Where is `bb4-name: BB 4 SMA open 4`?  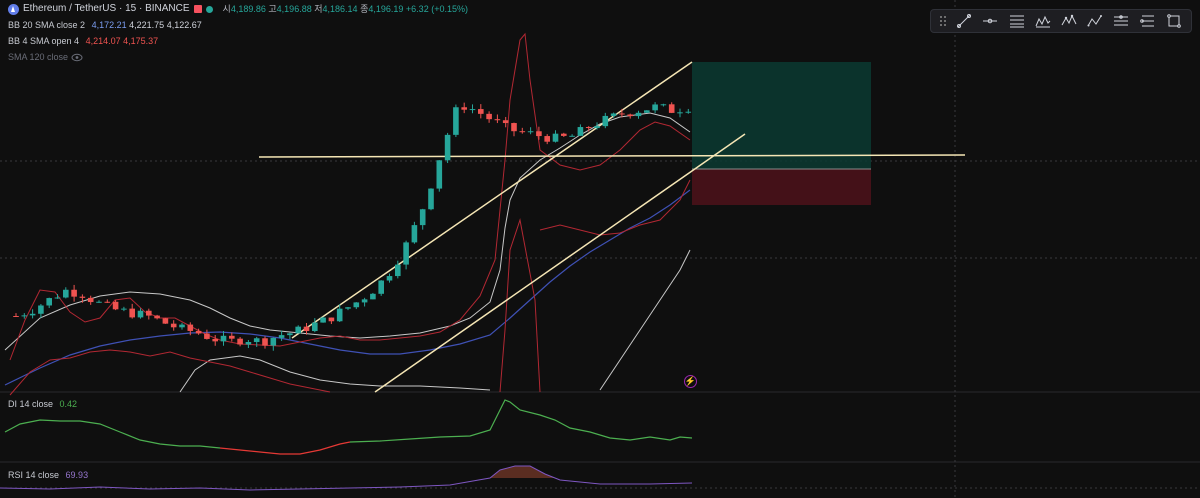
bb4-name: BB 4 SMA open 4 is located at coordinates (44, 41).